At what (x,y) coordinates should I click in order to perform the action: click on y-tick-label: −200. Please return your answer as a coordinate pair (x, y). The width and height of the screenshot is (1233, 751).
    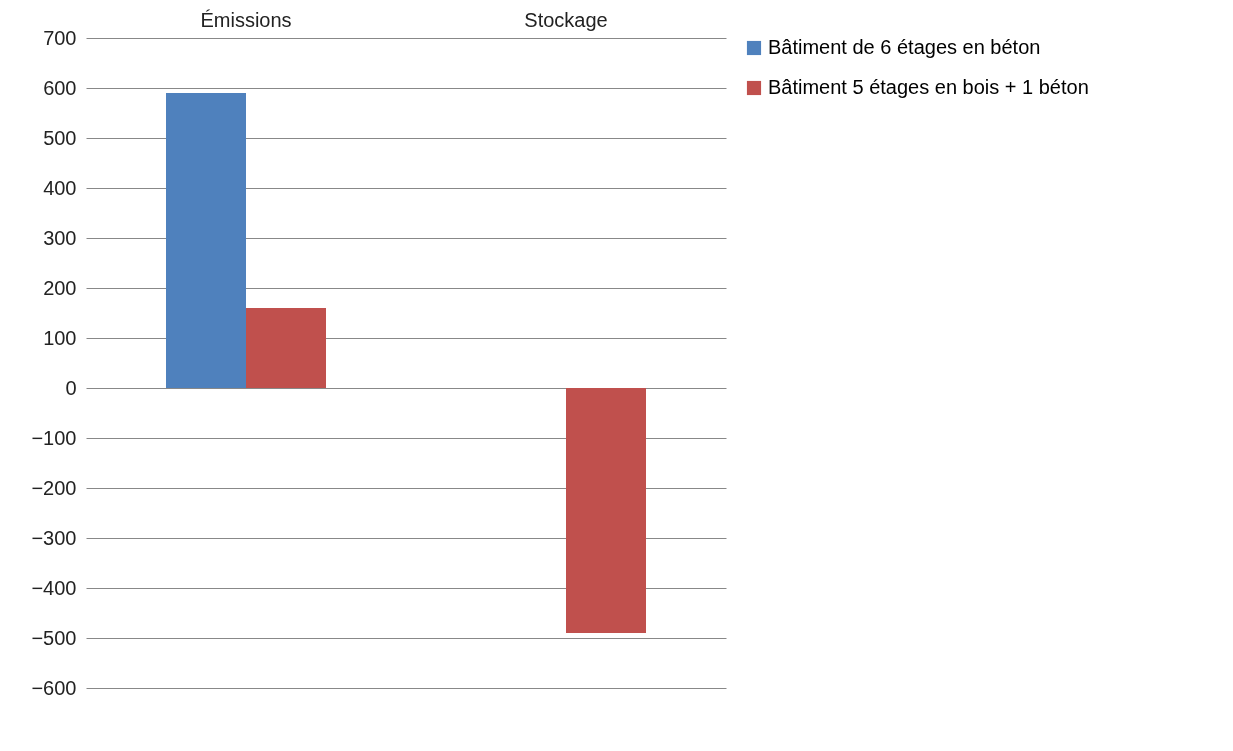
    Looking at the image, I should click on (54, 487).